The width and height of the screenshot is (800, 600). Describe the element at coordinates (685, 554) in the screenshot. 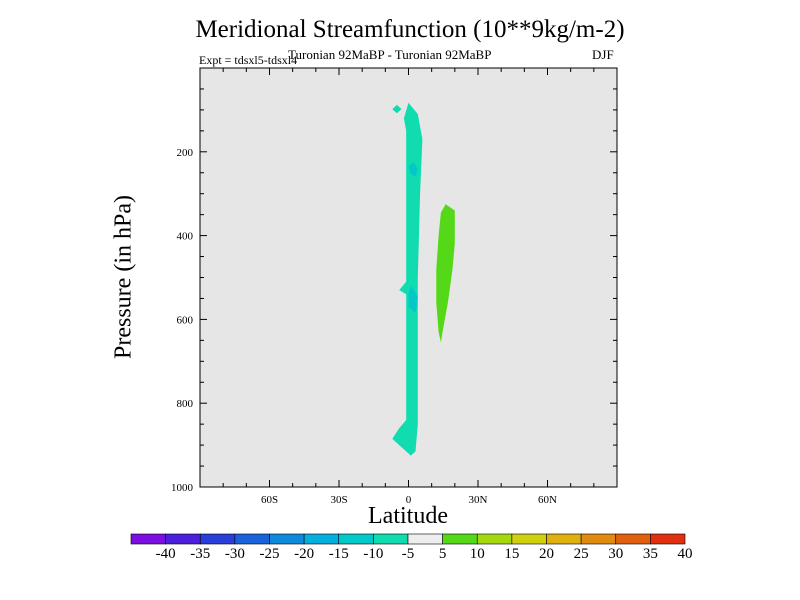

I see `colorbar-label: 40` at that location.